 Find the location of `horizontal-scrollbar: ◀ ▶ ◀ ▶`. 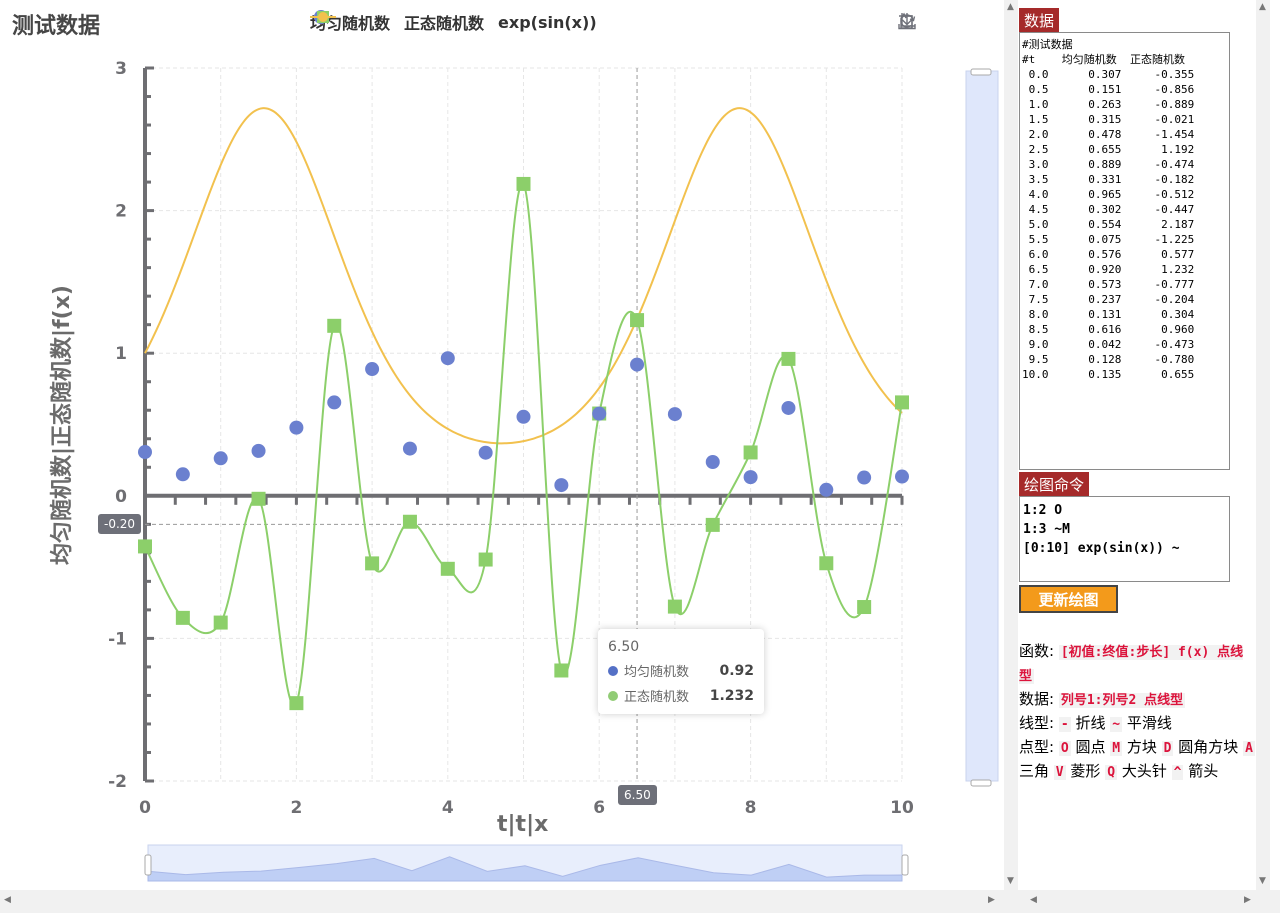

horizontal-scrollbar: ◀ ▶ ◀ ▶ is located at coordinates (640, 901).